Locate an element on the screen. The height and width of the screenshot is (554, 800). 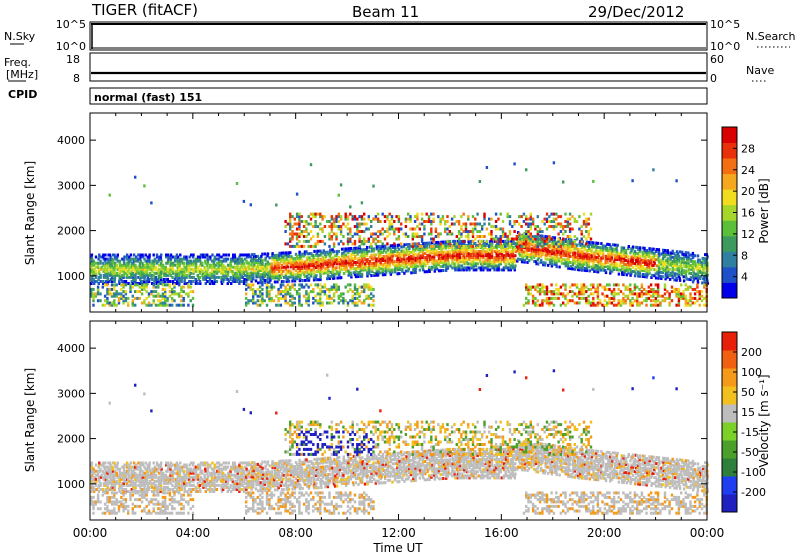
cpid-strip-frame is located at coordinates (398, 96).